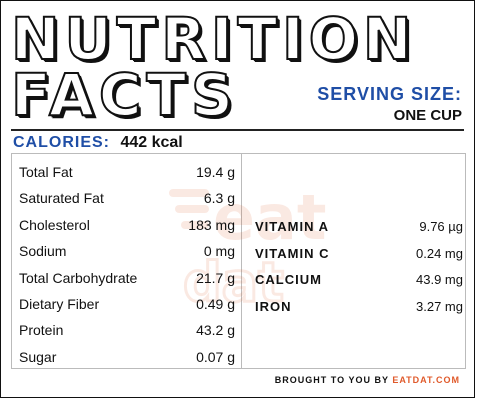 The image size is (477, 400). I want to click on nutrient-name: Saturated Fat, so click(61, 198).